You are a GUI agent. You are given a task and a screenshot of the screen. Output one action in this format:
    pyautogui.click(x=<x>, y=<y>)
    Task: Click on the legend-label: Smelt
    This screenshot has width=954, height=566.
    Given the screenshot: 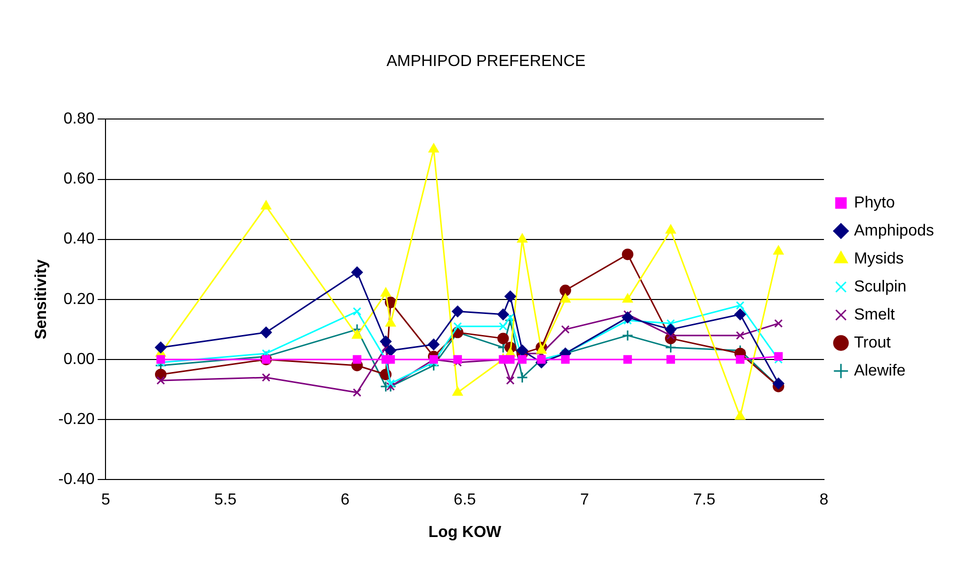 What is the action you would take?
    pyautogui.click(x=875, y=315)
    